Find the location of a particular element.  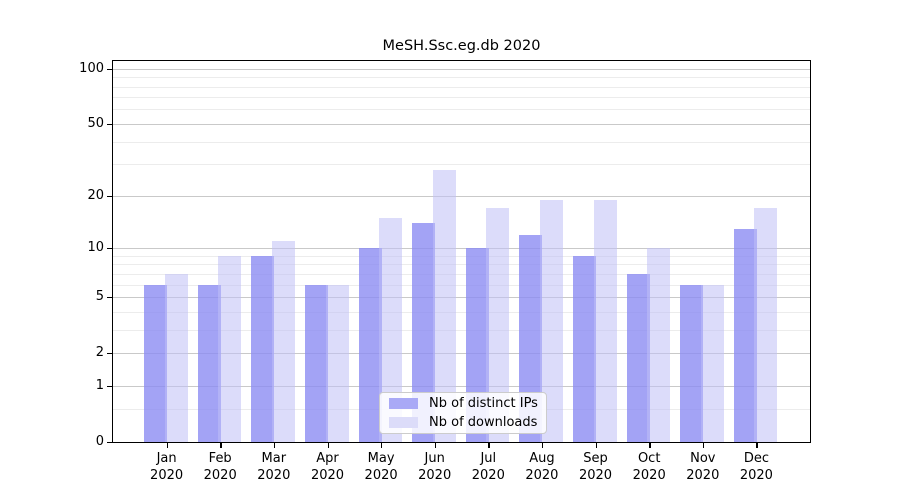

legend-swatch-distinct-ips is located at coordinates (403, 403).